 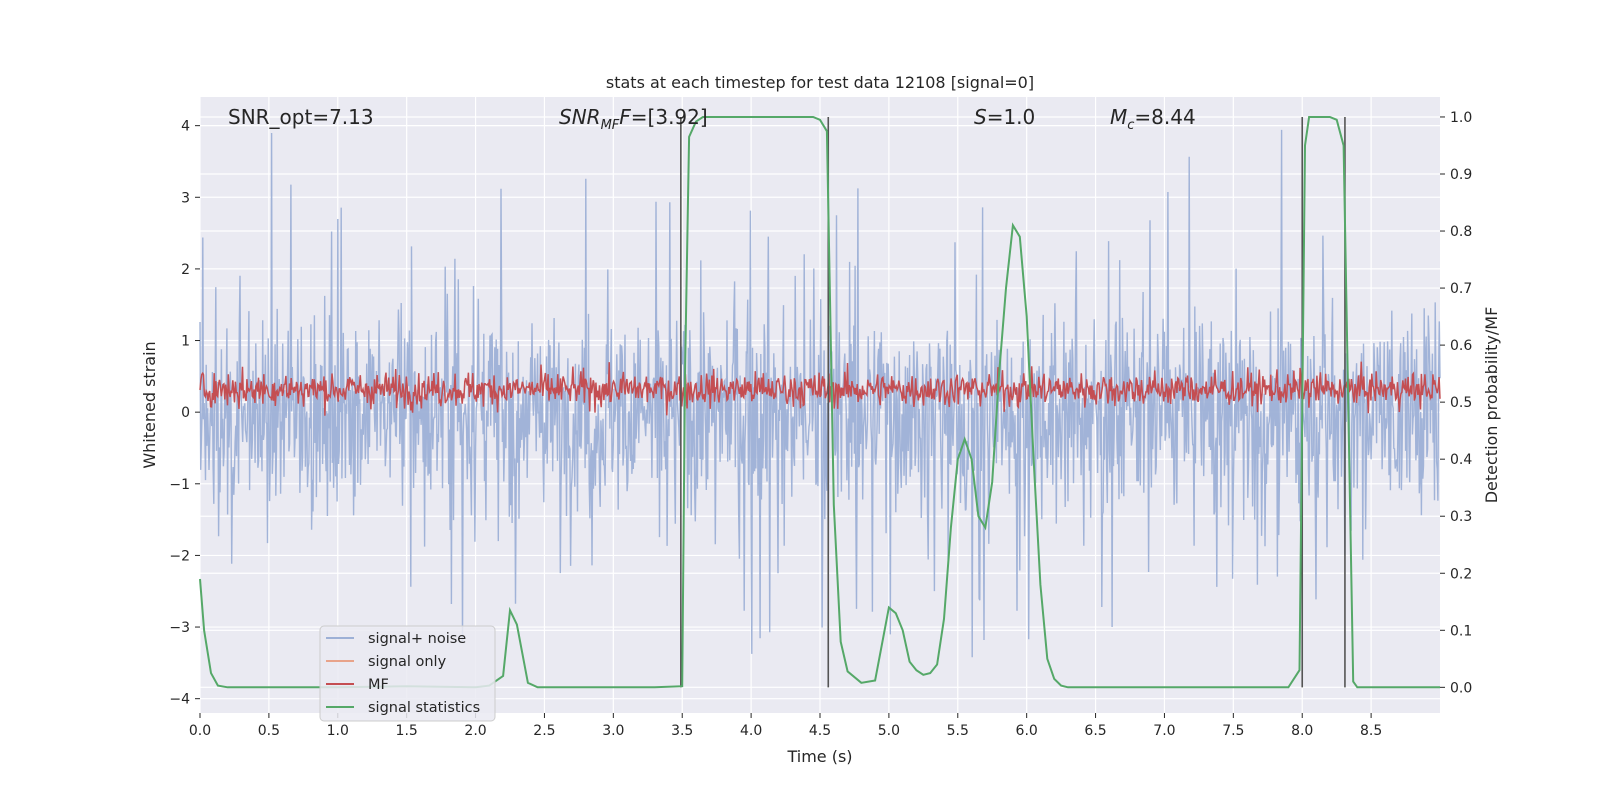 I want to click on y-tick-label-8: 4, so click(x=185, y=127).